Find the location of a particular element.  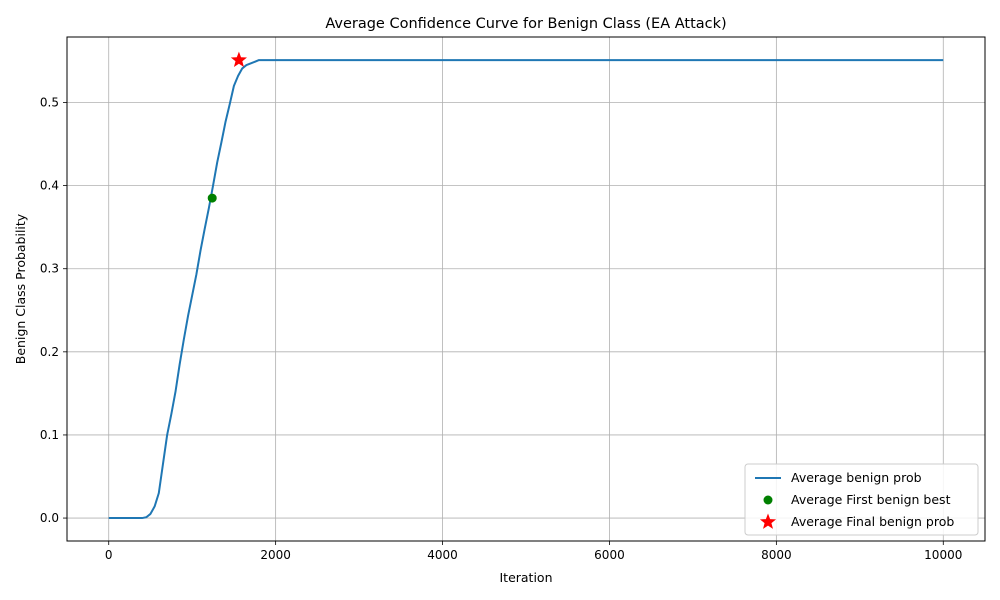

y-tick-label: 0.5 is located at coordinates (49, 102).